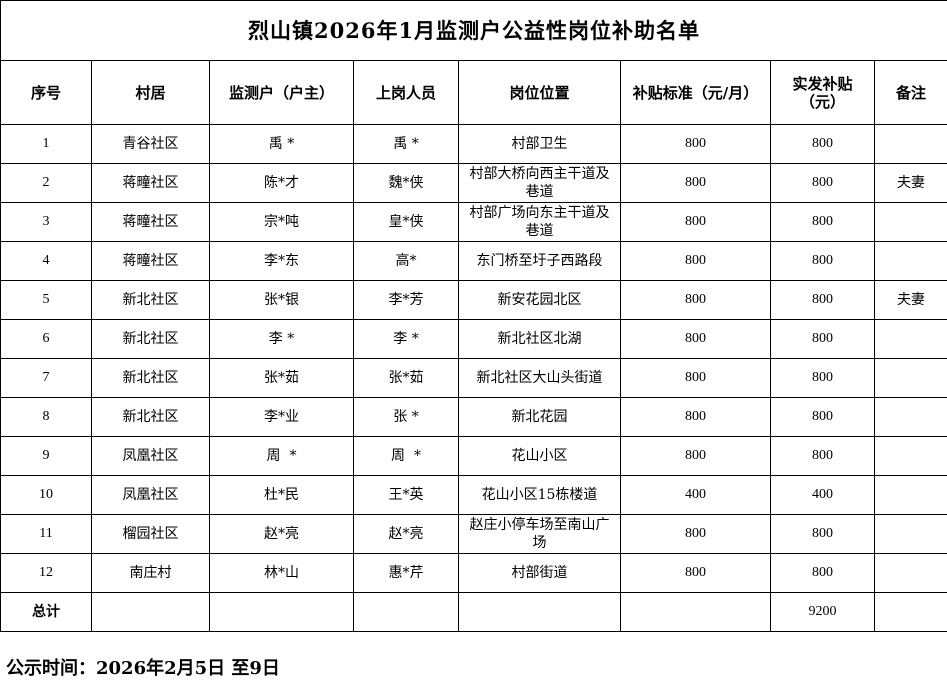 This screenshot has width=947, height=686. Describe the element at coordinates (473, 417) in the screenshot. I see `table-row: 8 新北社区 李*业张 * 新北花园 800 800` at that location.